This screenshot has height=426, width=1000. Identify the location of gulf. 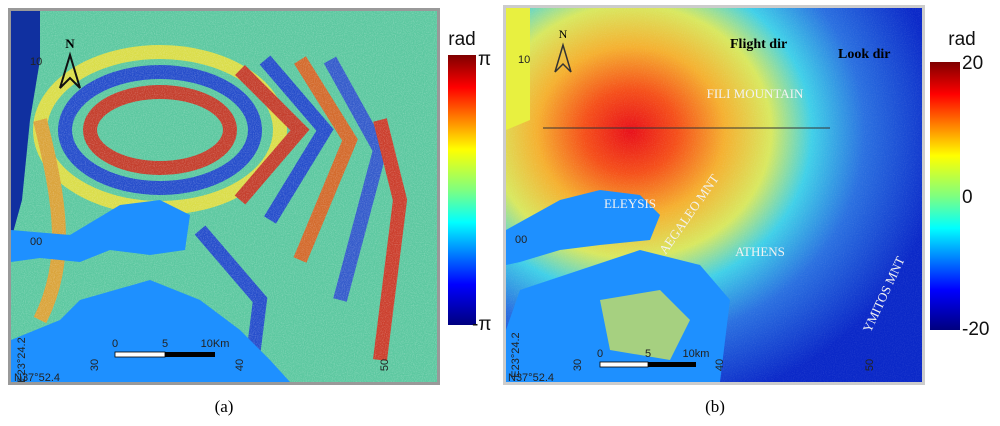
(150, 331).